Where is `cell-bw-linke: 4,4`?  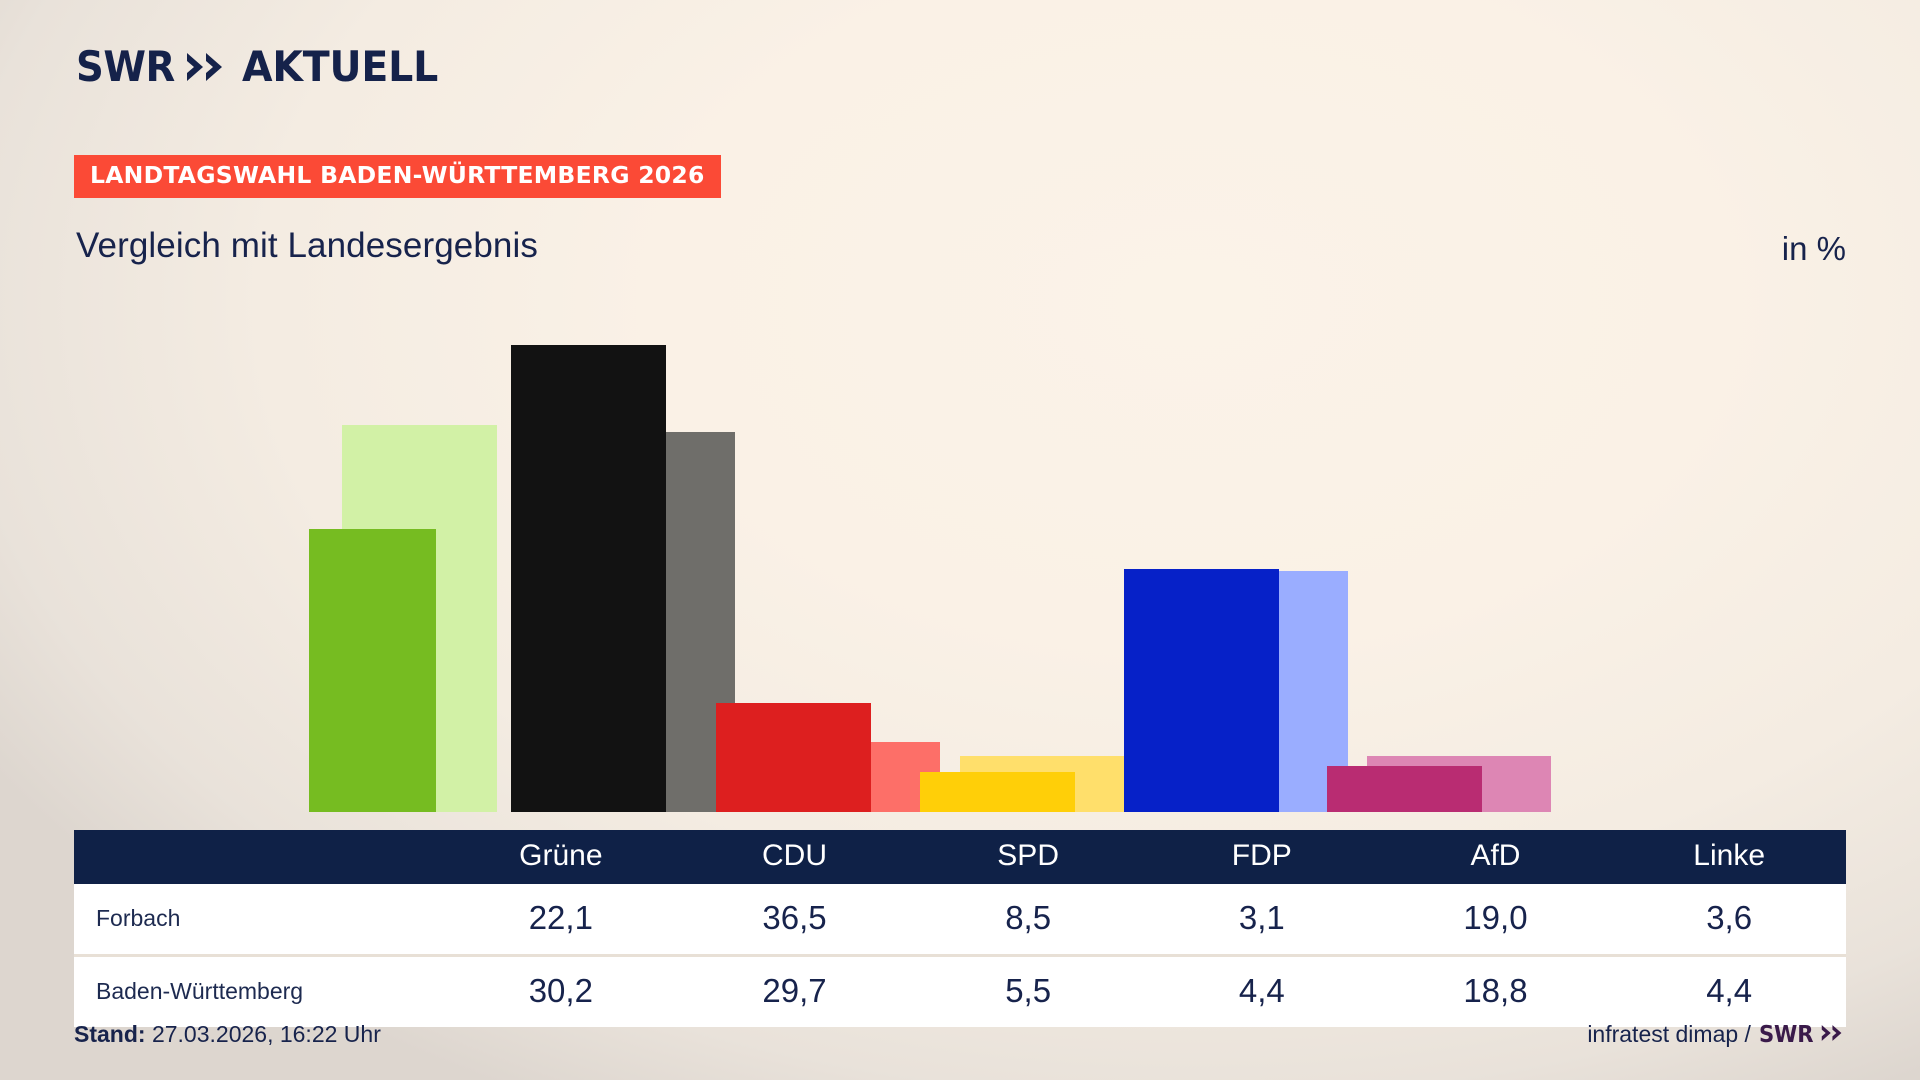 cell-bw-linke: 4,4 is located at coordinates (1729, 990).